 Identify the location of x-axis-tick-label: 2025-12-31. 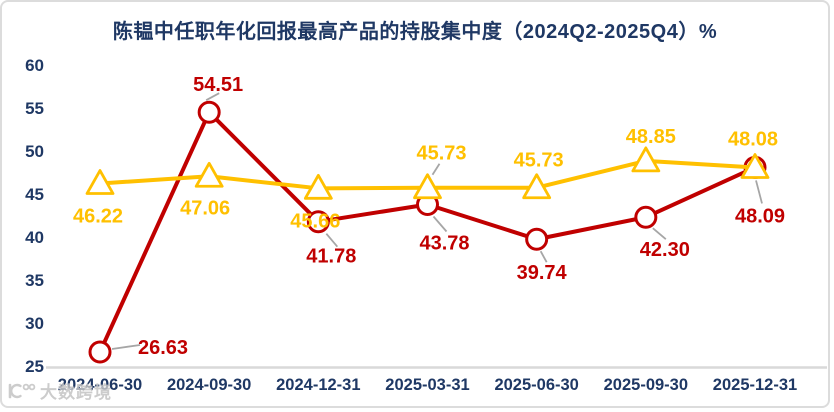
(755, 385).